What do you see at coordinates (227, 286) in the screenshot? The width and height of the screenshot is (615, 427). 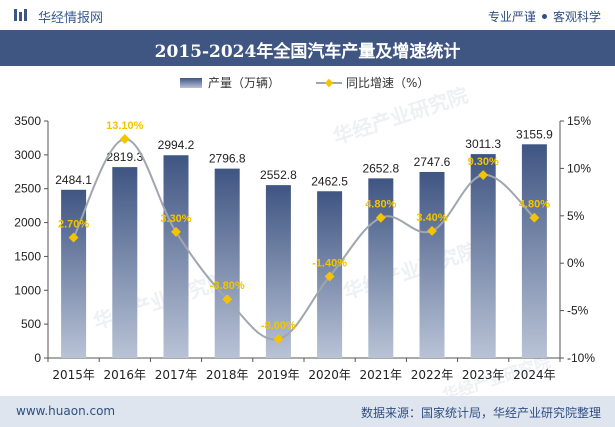 I see `growth-value-label: -3.80%` at bounding box center [227, 286].